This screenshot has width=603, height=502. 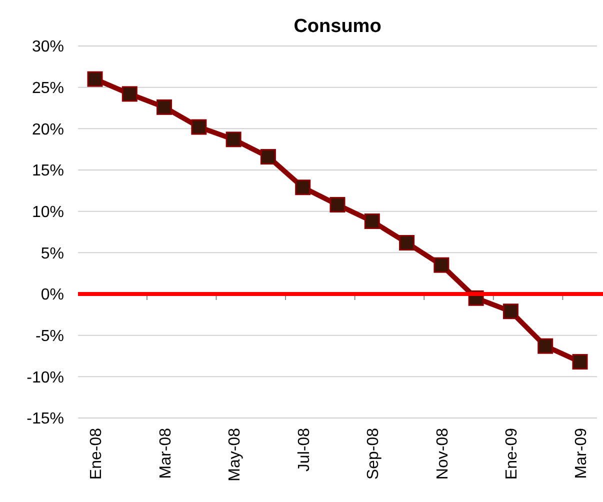 I want to click on chart-title: Consumo, so click(x=338, y=26).